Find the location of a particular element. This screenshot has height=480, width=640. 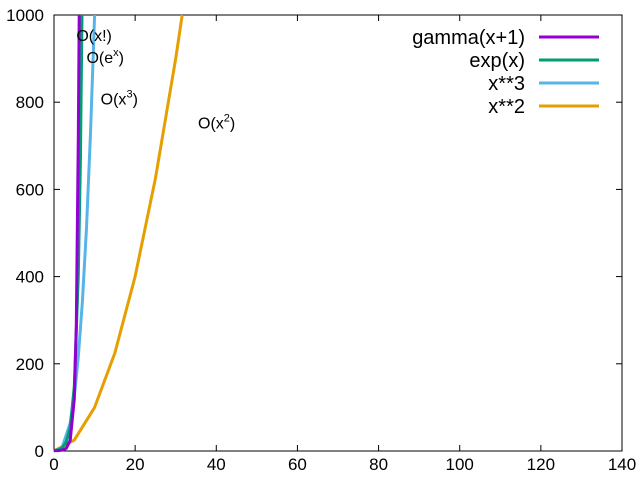

x-tick-label: 120 is located at coordinates (541, 464).